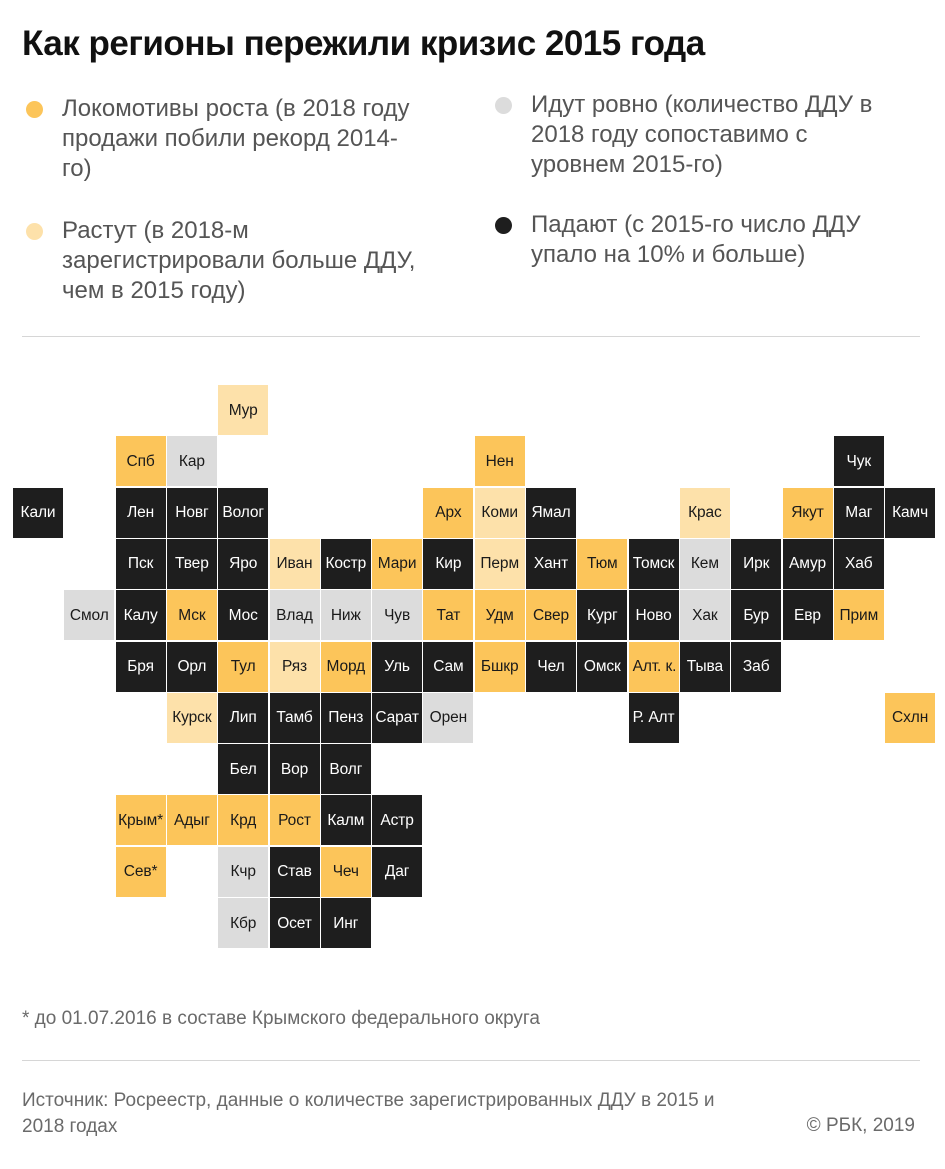  Describe the element at coordinates (345, 923) in the screenshot. I see `region-tile: Инг` at that location.